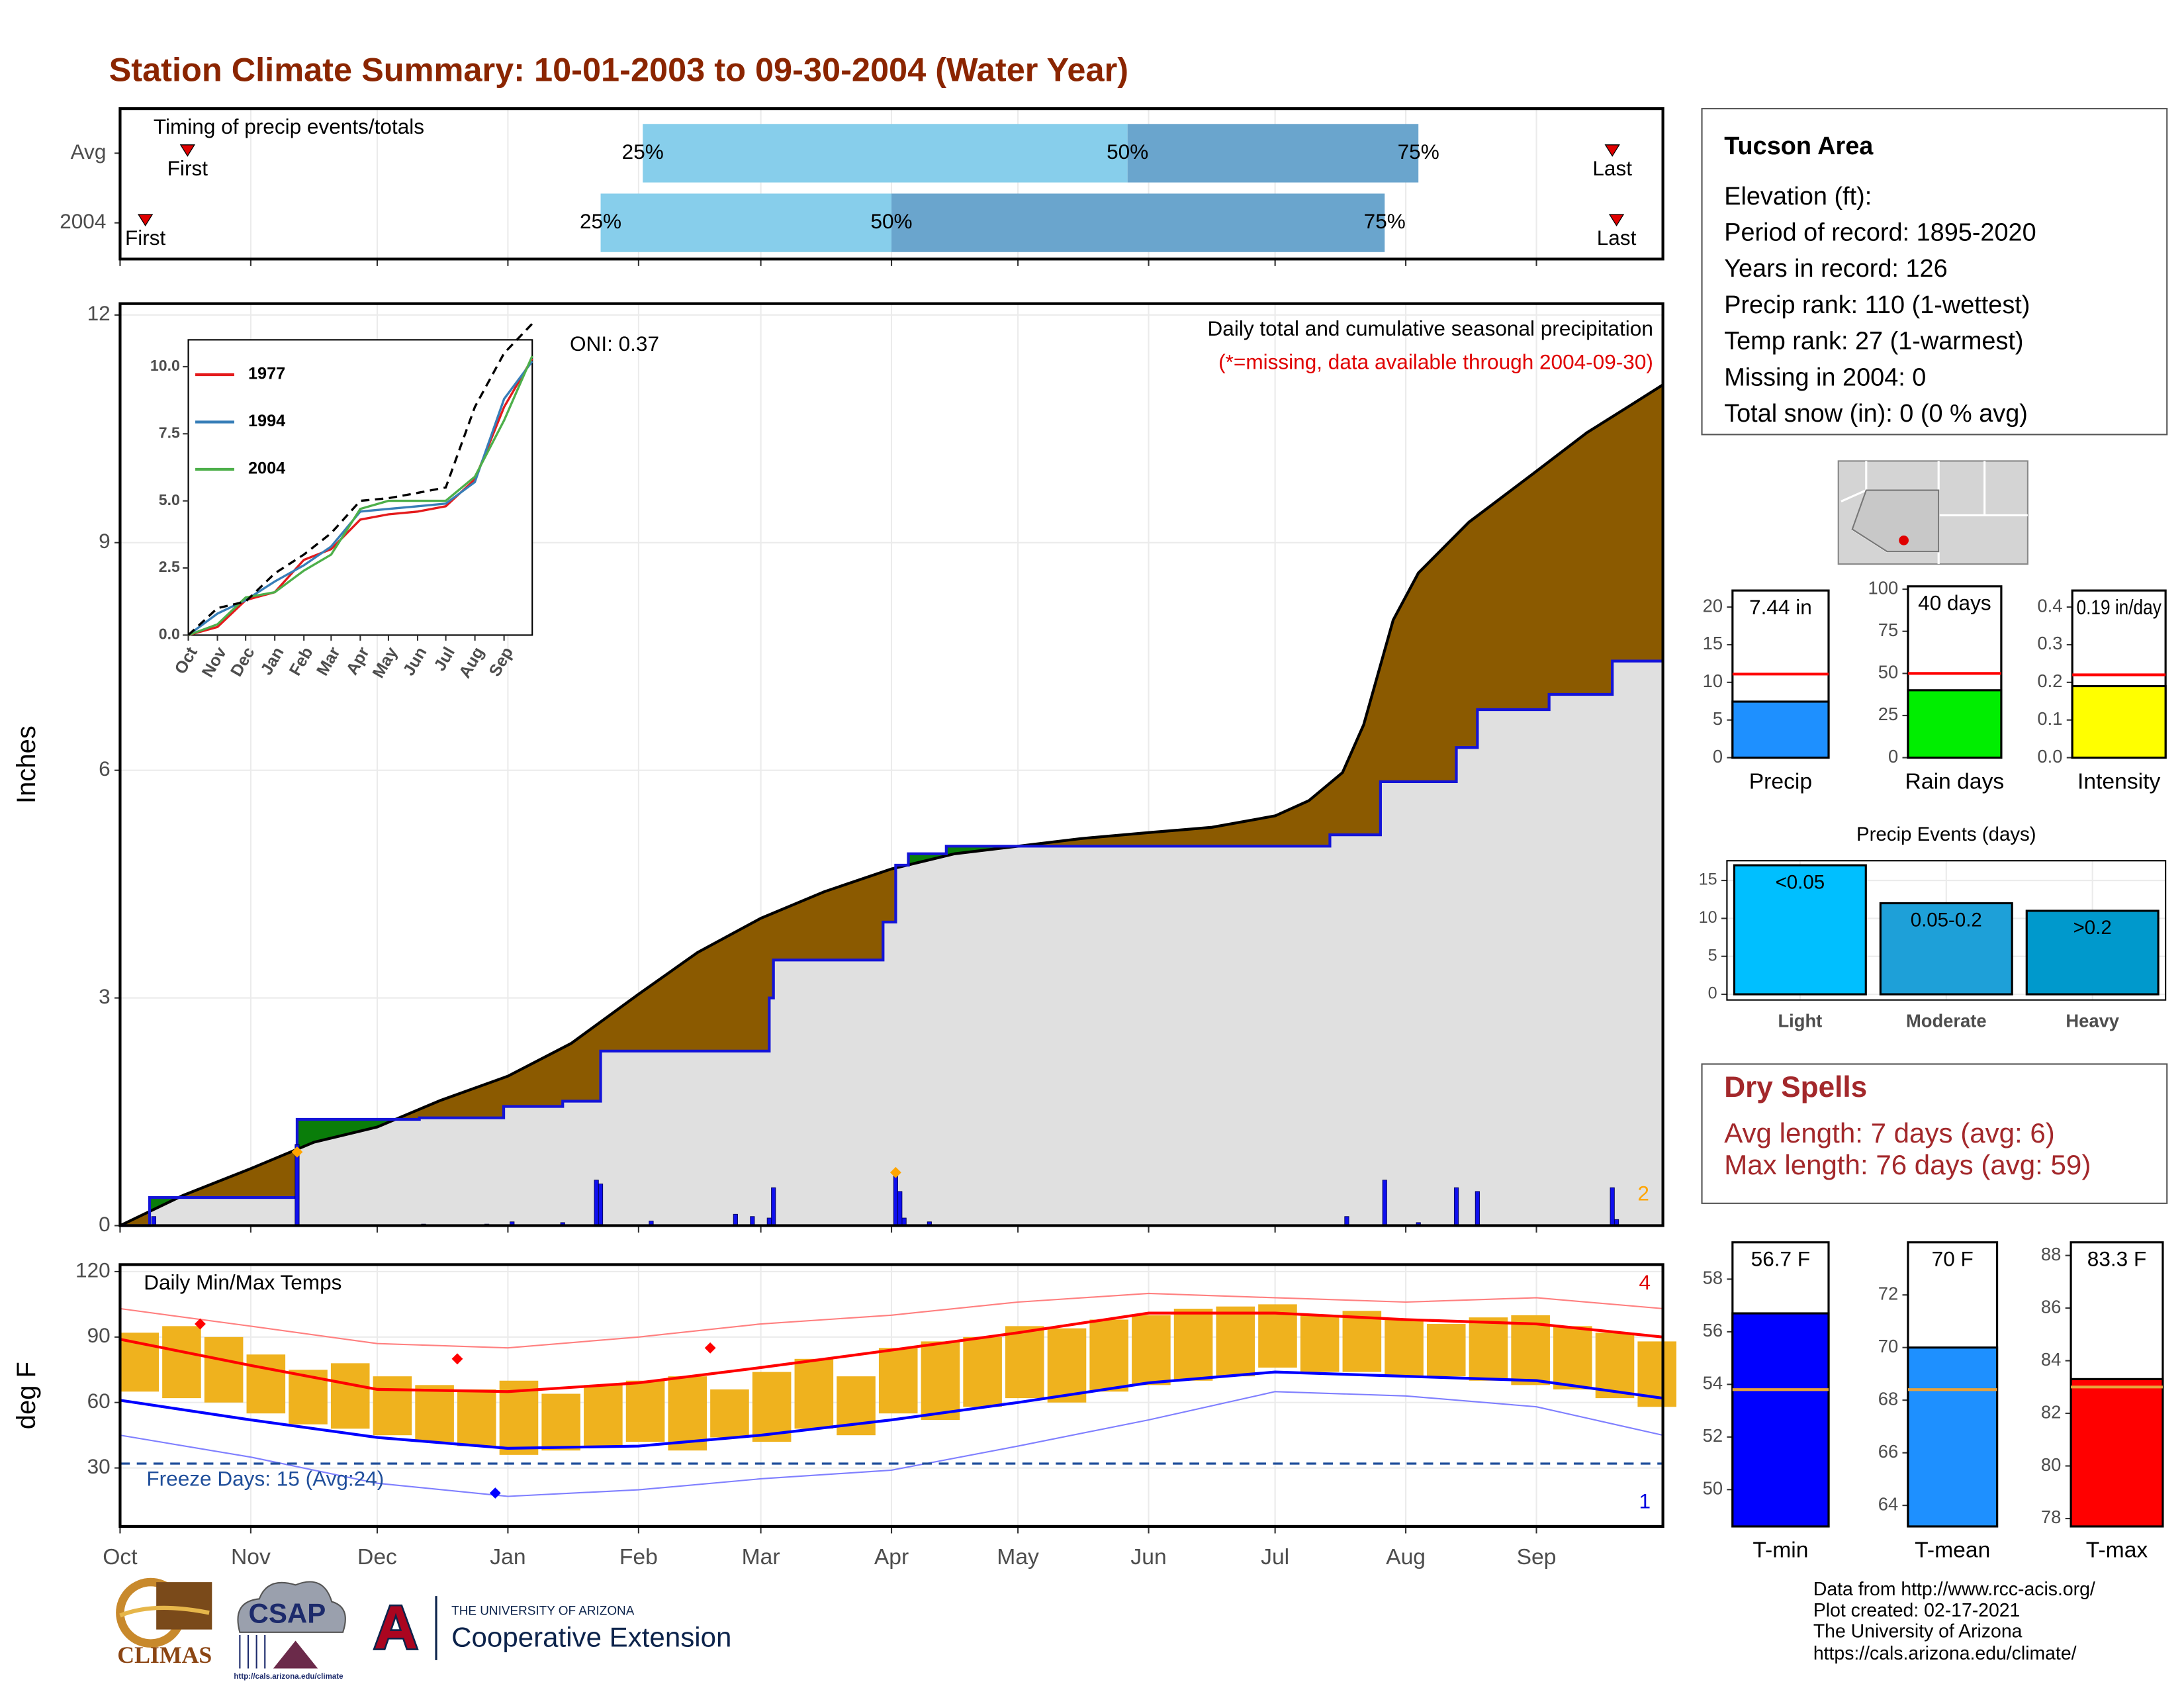 This screenshot has width=2184, height=1688. What do you see at coordinates (1800, 882) in the screenshot?
I see `bin-label: <0.05` at bounding box center [1800, 882].